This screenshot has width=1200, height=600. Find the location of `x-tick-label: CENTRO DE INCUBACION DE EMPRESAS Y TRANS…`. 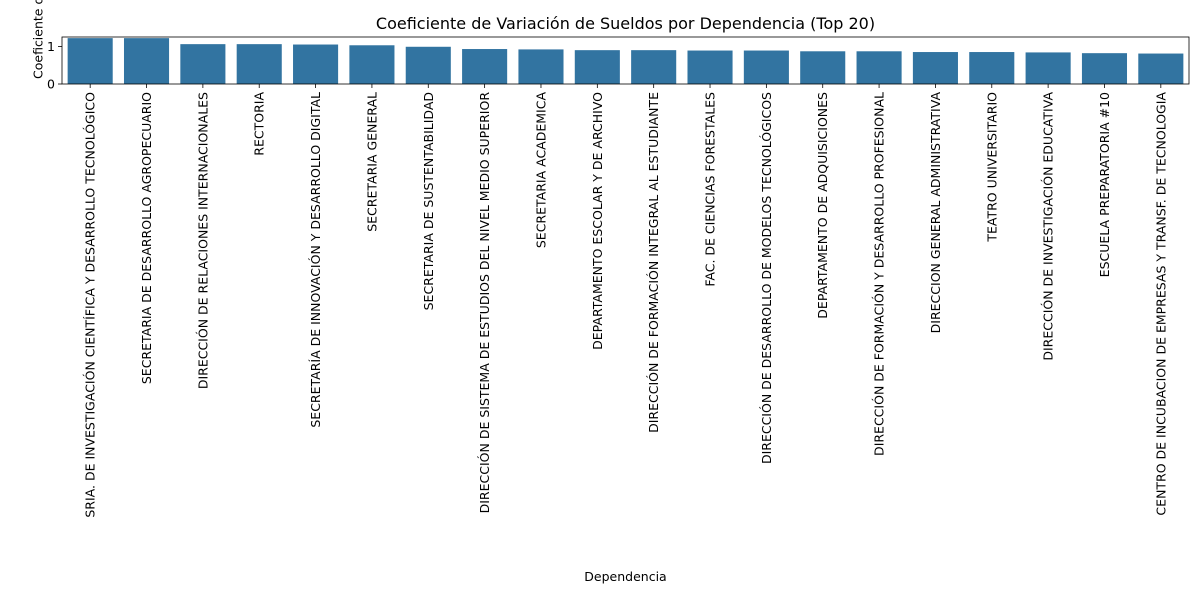

x-tick-label: CENTRO DE INCUBACION DE EMPRESAS Y TRANS… is located at coordinates (1160, 304).